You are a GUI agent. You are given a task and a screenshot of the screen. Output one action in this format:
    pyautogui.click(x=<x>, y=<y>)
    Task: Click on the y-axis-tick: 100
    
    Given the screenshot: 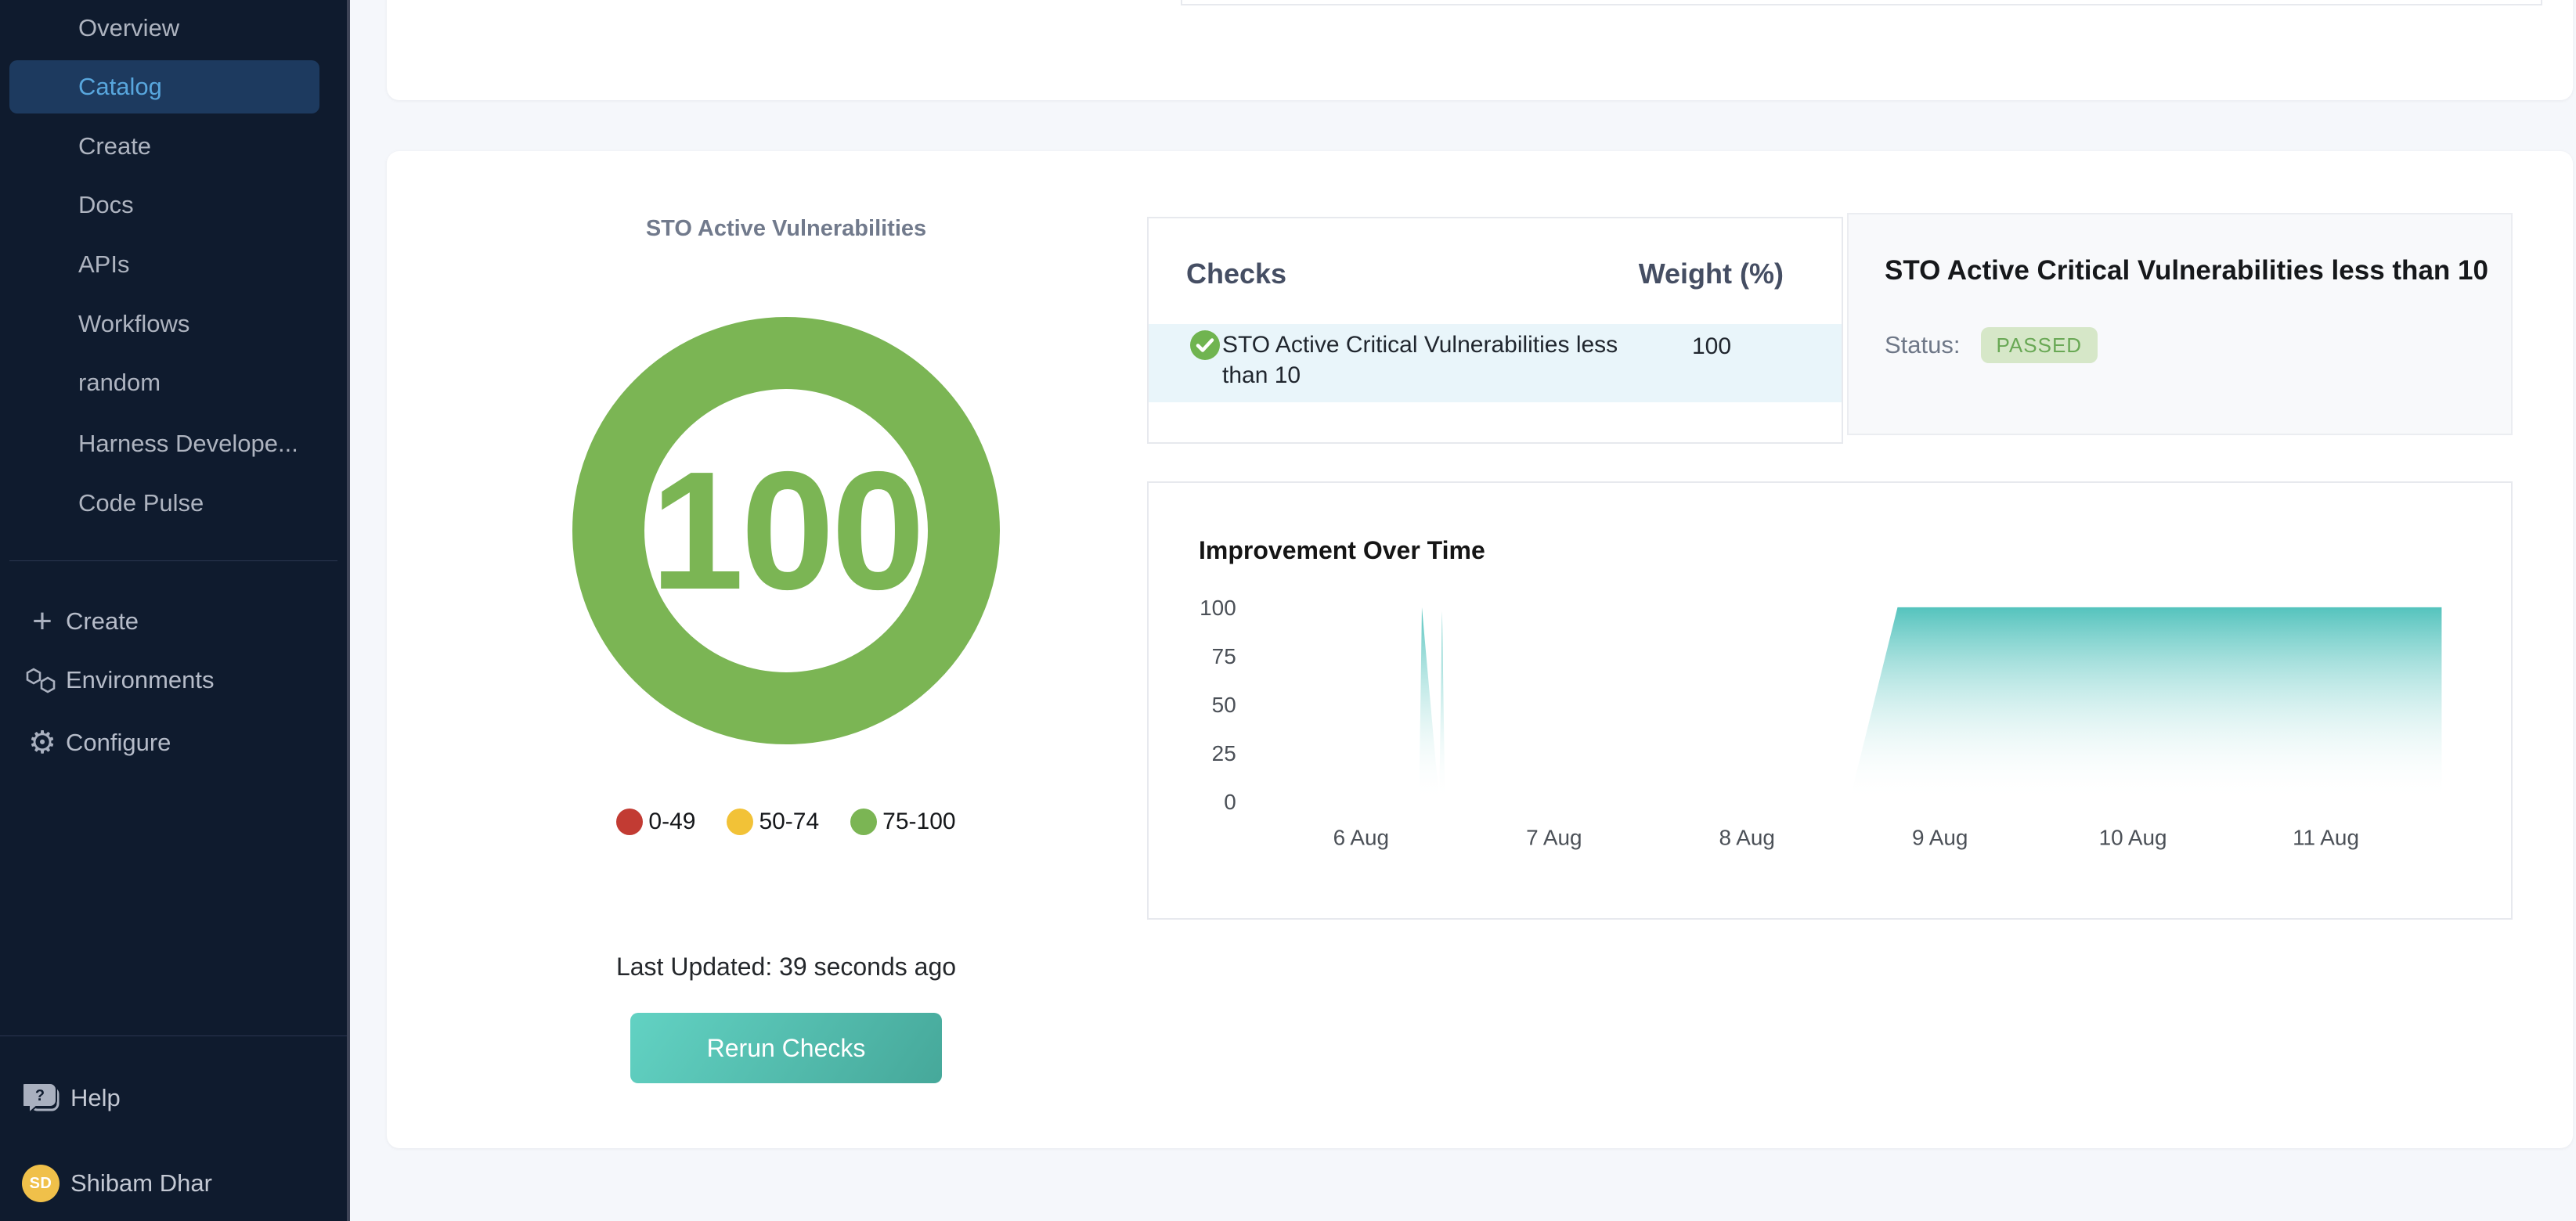 What is the action you would take?
    pyautogui.click(x=1218, y=608)
    